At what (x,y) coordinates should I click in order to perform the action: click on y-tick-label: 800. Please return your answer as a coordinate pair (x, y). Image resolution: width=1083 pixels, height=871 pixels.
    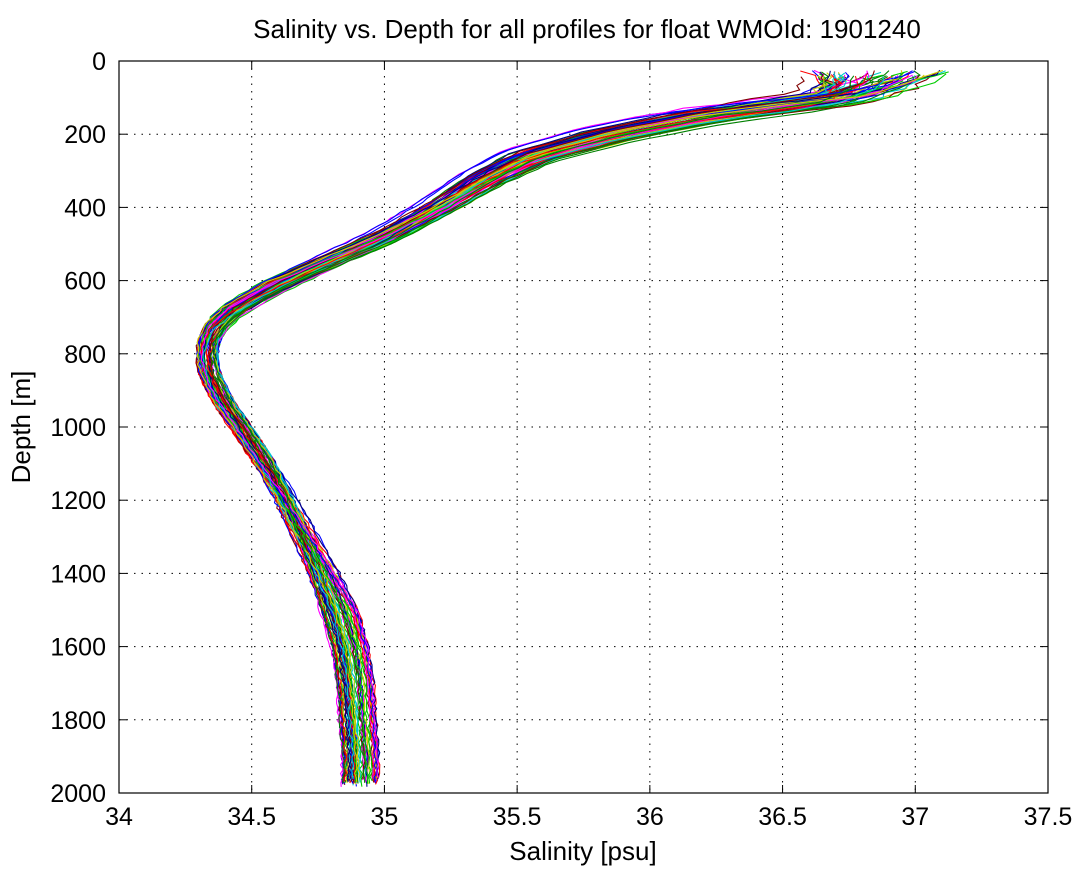
    Looking at the image, I should click on (85, 355).